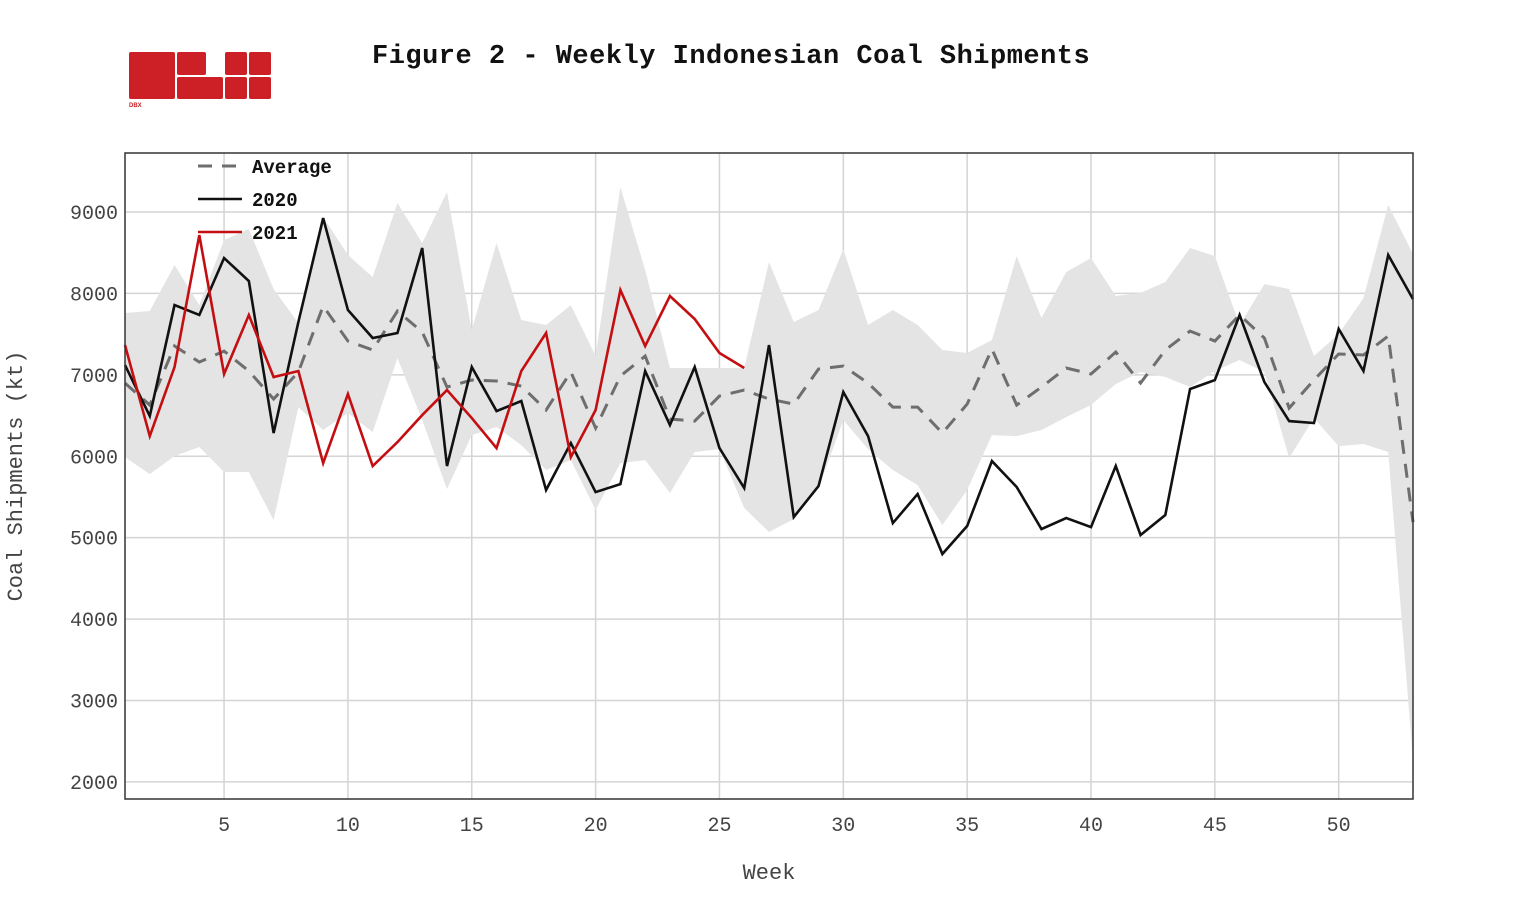 Image resolution: width=1536 pixels, height=922 pixels. What do you see at coordinates (94, 458) in the screenshot?
I see `y-tick-label: 6000` at bounding box center [94, 458].